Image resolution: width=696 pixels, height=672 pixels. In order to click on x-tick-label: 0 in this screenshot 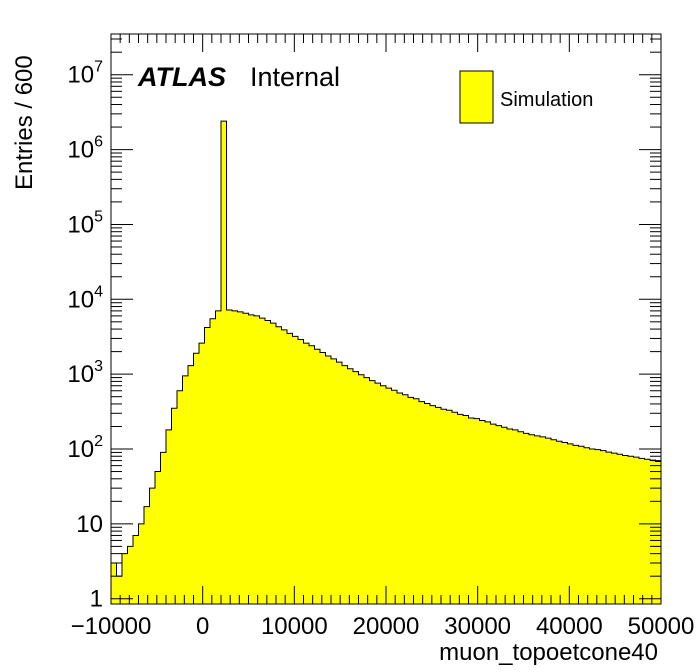, I will do `click(202, 626)`.